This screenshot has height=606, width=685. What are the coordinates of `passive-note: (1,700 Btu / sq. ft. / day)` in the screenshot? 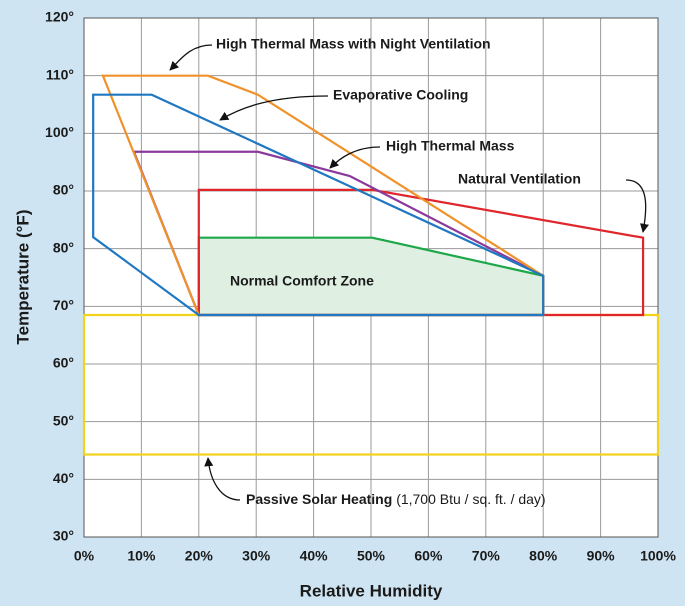 It's located at (470, 499).